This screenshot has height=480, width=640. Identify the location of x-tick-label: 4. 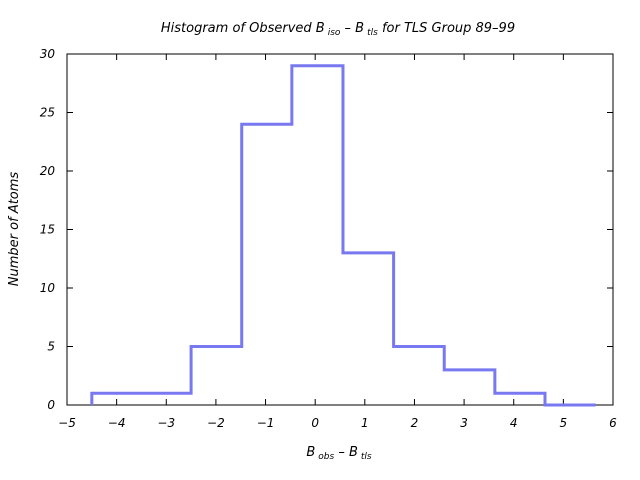
(514, 423).